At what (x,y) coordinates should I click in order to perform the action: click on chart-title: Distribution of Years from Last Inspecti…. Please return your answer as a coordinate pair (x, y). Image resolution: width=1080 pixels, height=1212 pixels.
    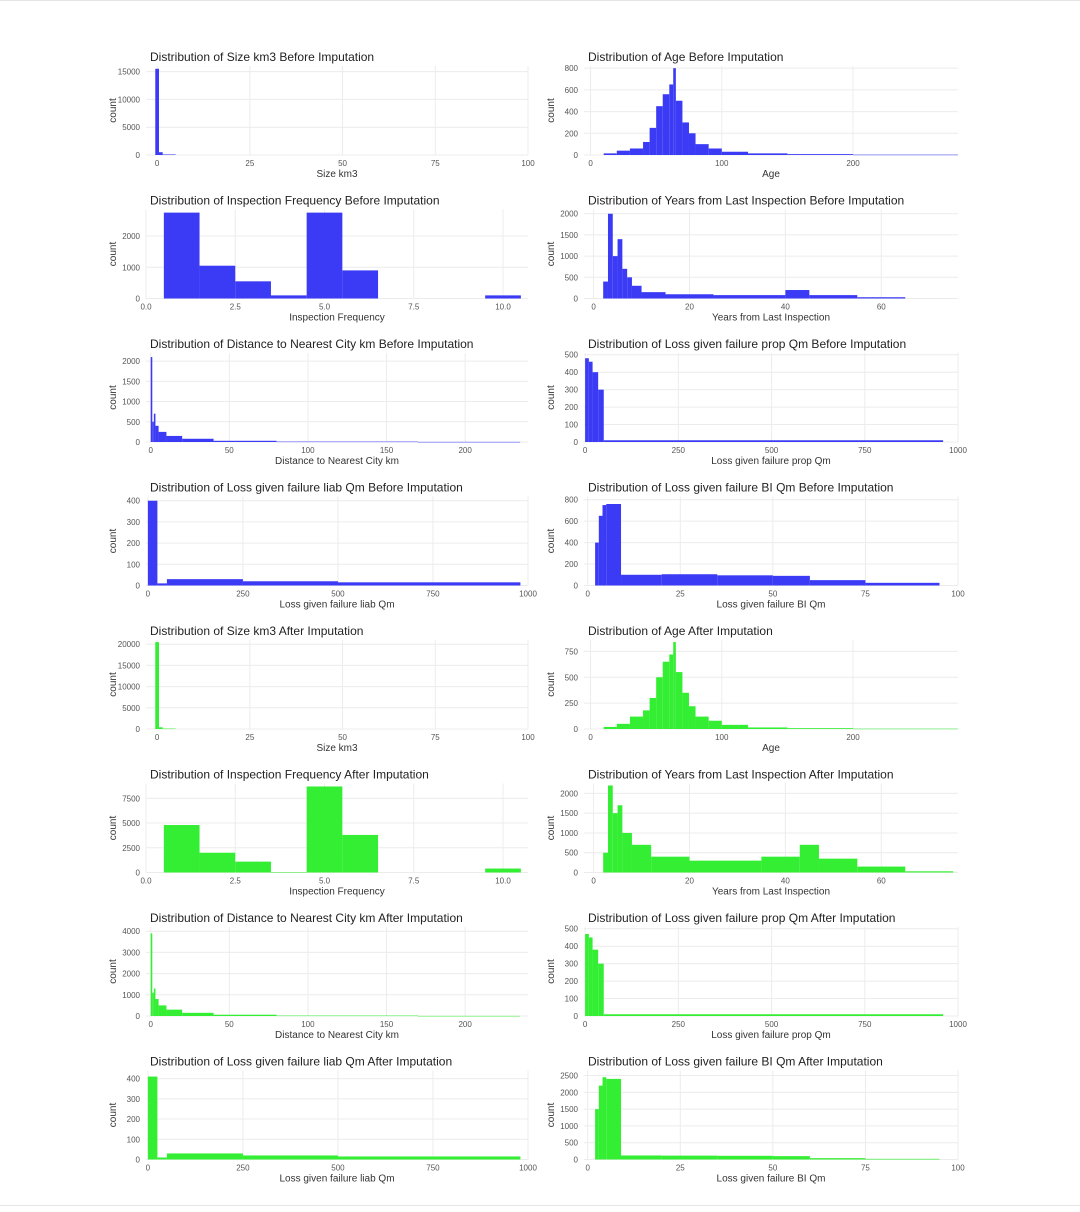
    Looking at the image, I should click on (746, 201).